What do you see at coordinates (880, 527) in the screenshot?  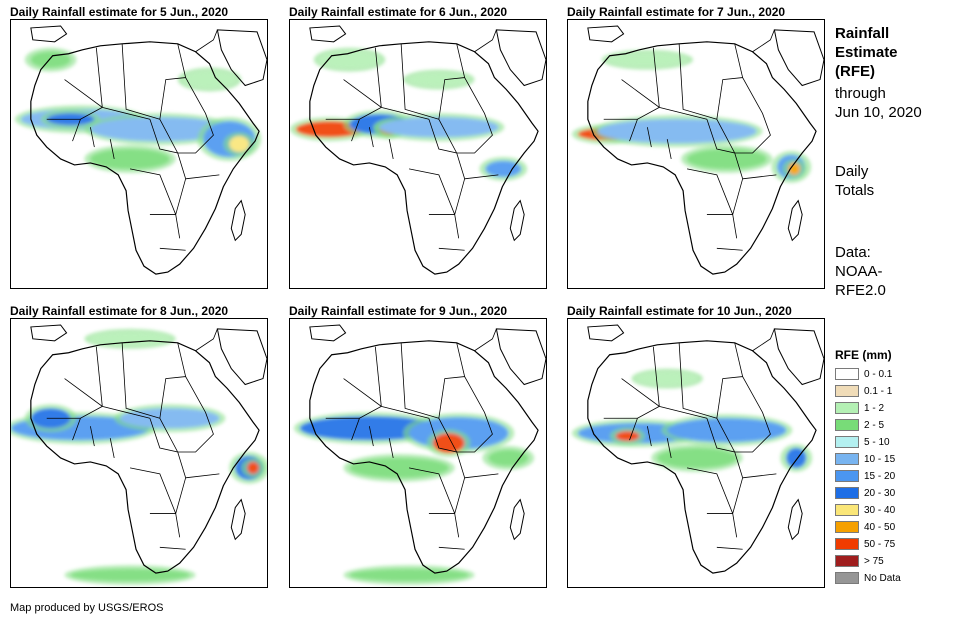 I see `legend-label: 40 - 50` at bounding box center [880, 527].